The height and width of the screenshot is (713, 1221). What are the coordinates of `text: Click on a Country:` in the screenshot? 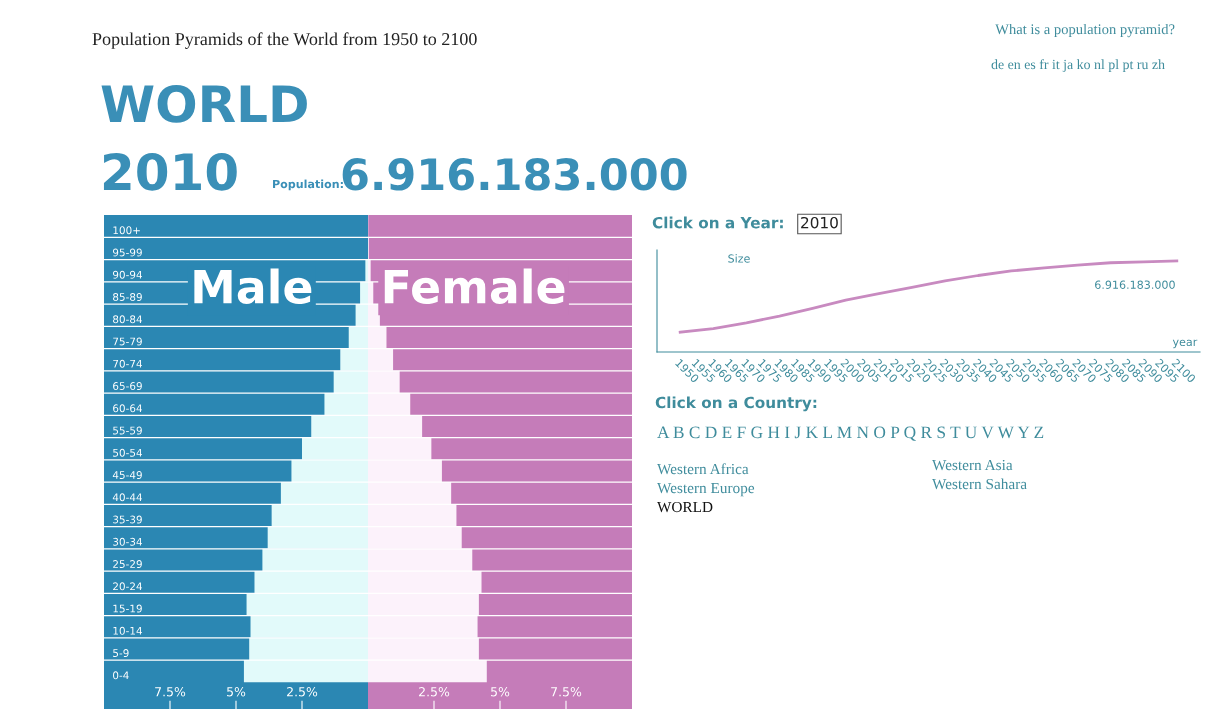 It's located at (736, 404).